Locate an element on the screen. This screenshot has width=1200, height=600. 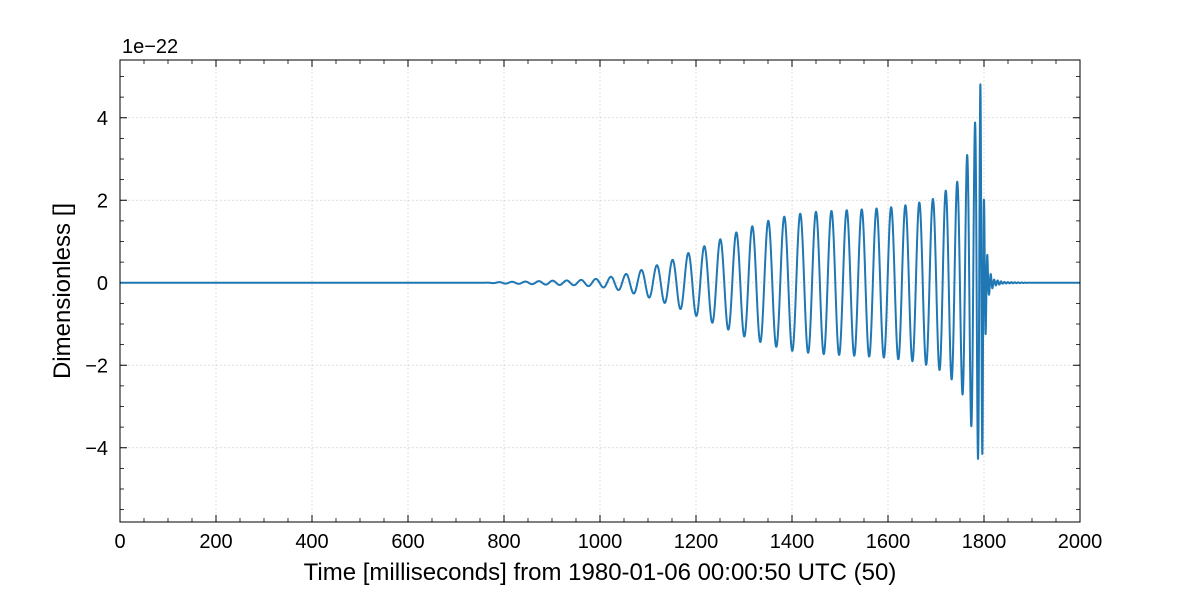
y-offset-label: 1e−22 is located at coordinates (150, 47).